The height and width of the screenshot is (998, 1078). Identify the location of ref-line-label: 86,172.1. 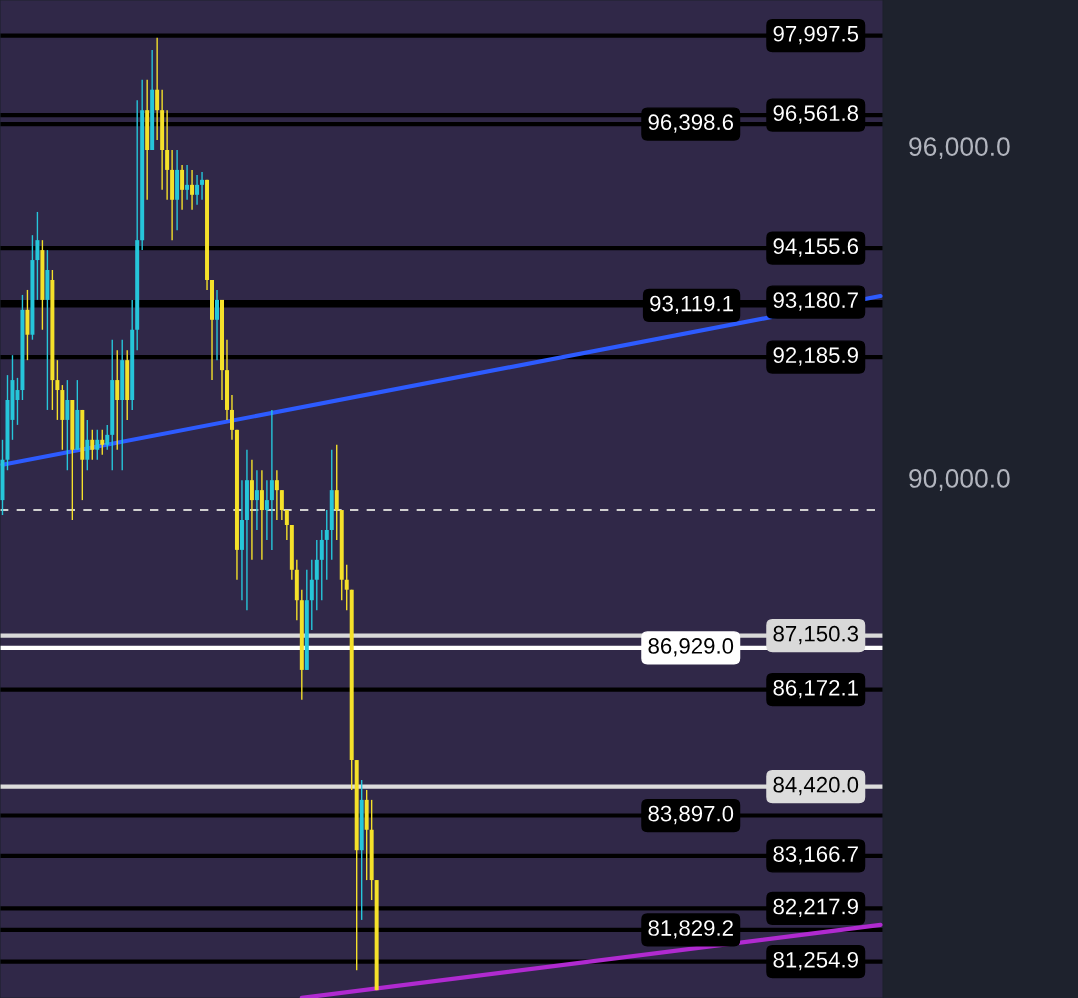
(815, 689).